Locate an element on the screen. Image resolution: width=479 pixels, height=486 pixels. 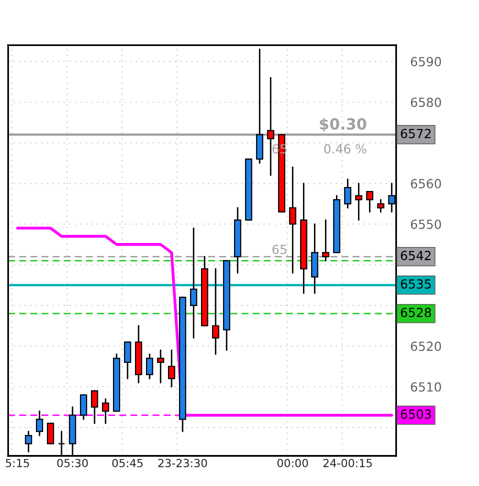
ref-line-label: 6572 is located at coordinates (415, 133).